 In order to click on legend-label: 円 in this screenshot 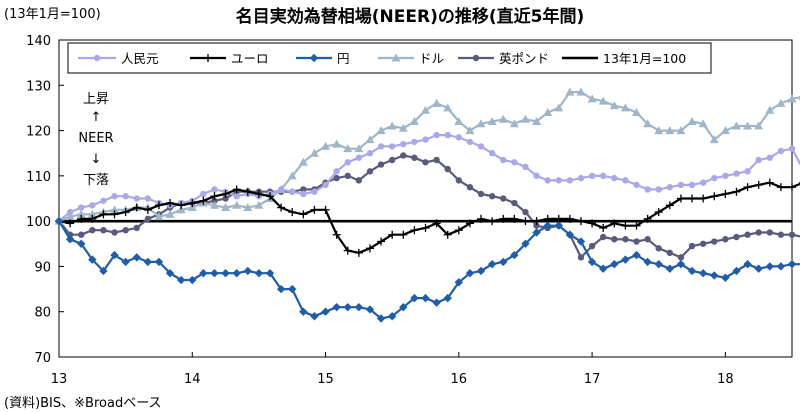, I will do `click(343, 58)`.